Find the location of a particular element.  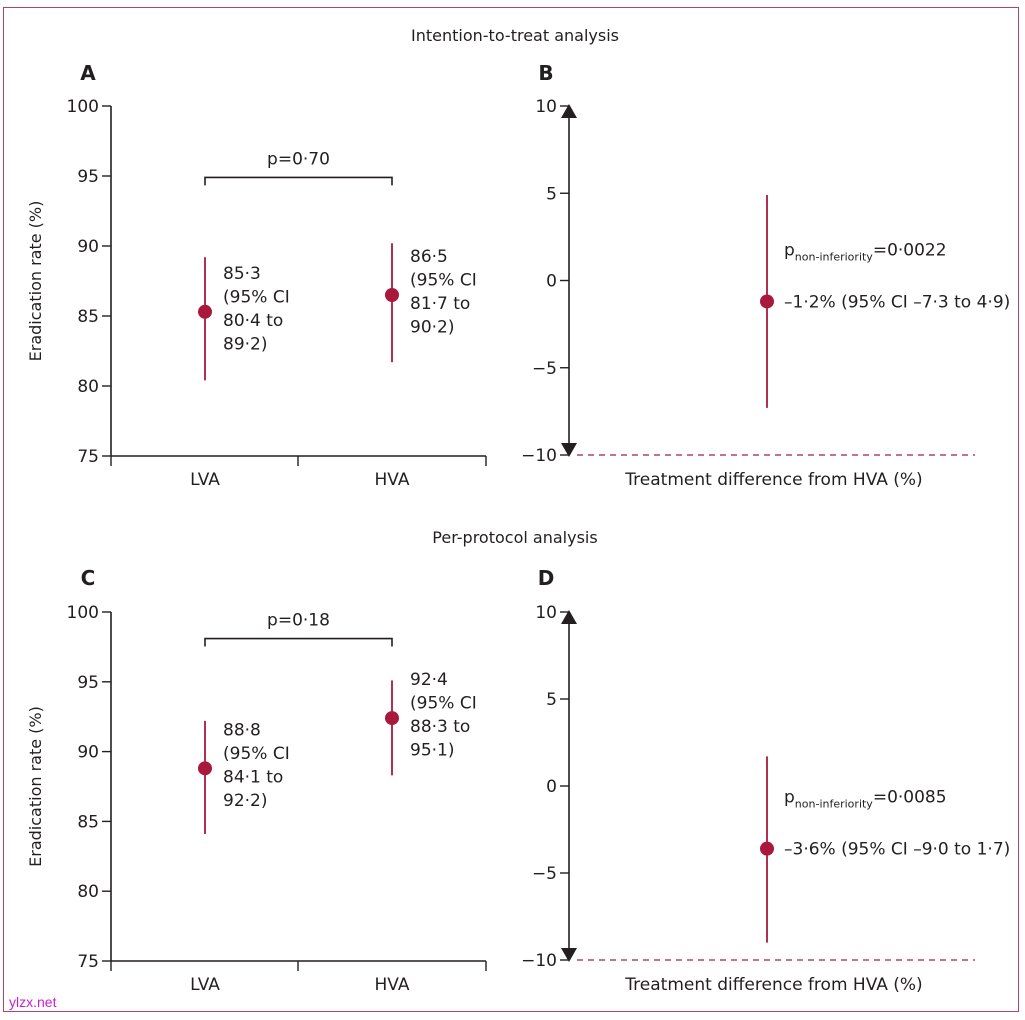

data-label: 88·8 is located at coordinates (242, 730).